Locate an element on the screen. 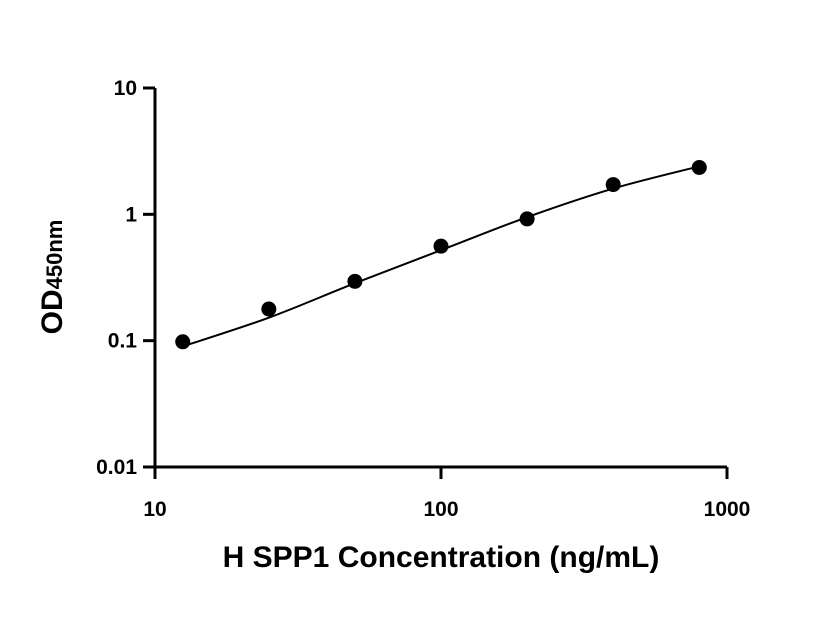  y-tick-label: 0.1 is located at coordinates (123, 341).